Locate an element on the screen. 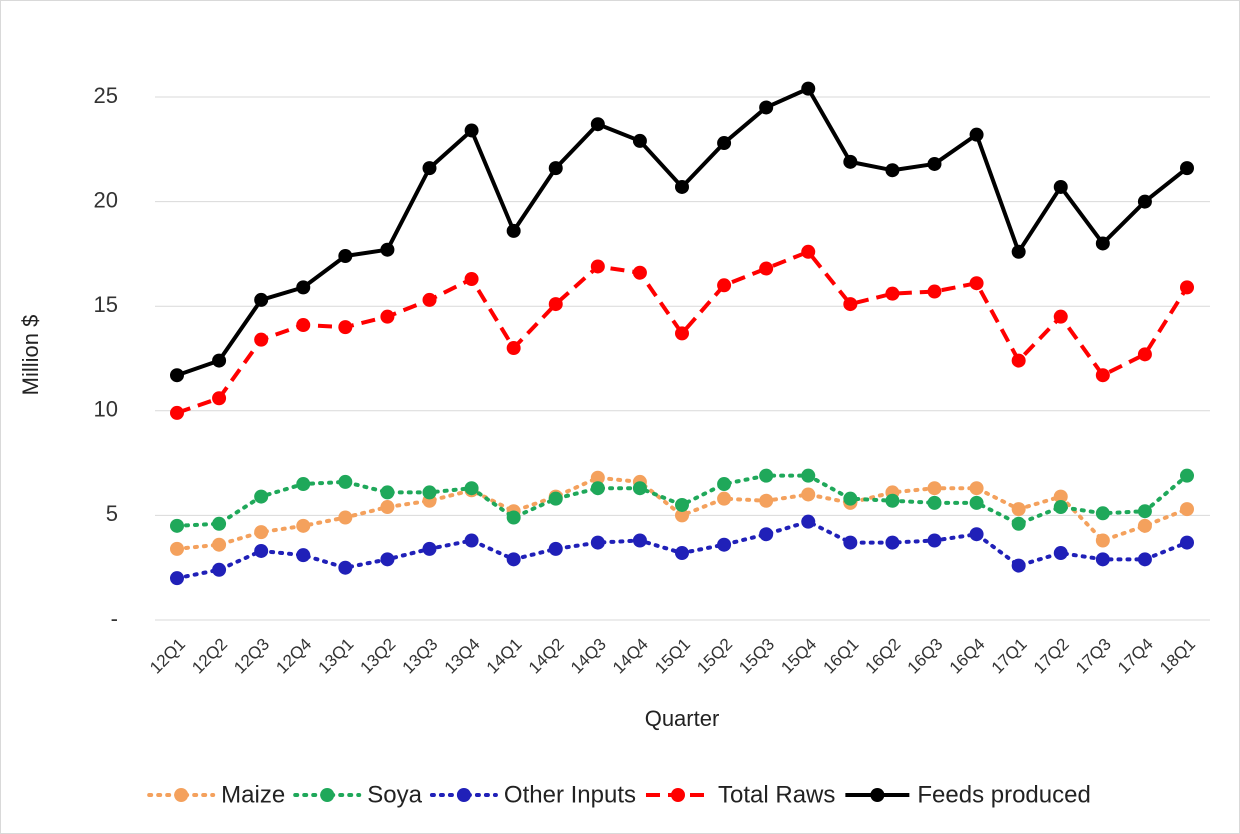 The height and width of the screenshot is (834, 1240). legend-item: Other Inputs is located at coordinates (532, 794).